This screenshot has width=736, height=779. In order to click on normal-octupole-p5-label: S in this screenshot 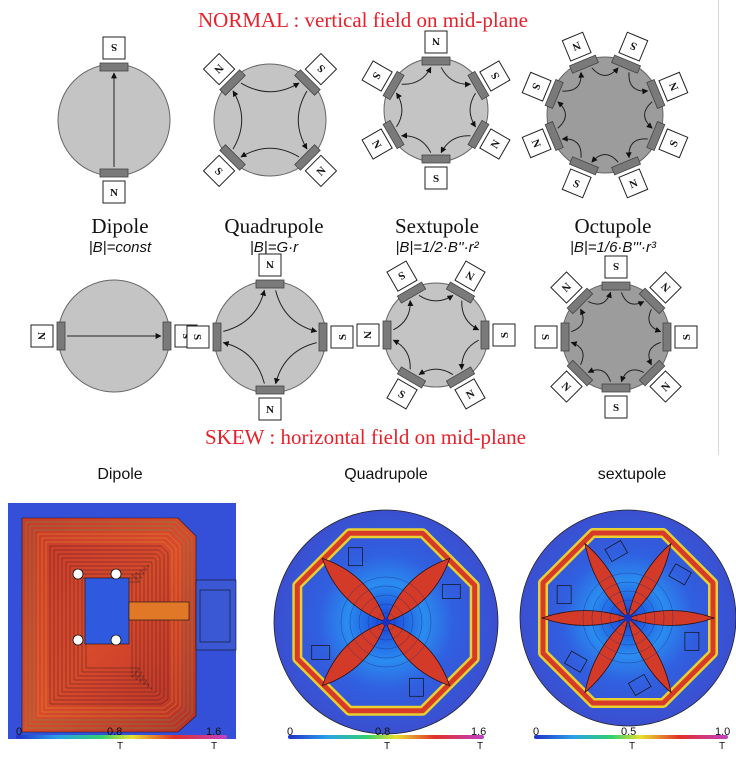, I will do `click(576, 183)`.